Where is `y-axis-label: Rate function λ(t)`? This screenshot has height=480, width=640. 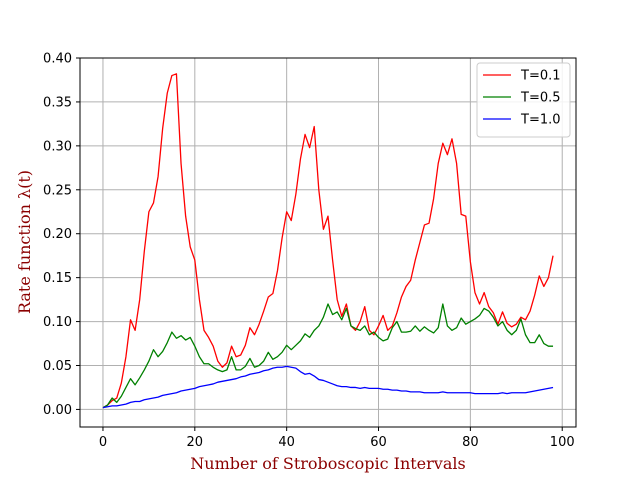 y-axis-label: Rate function λ(t) is located at coordinates (24, 242).